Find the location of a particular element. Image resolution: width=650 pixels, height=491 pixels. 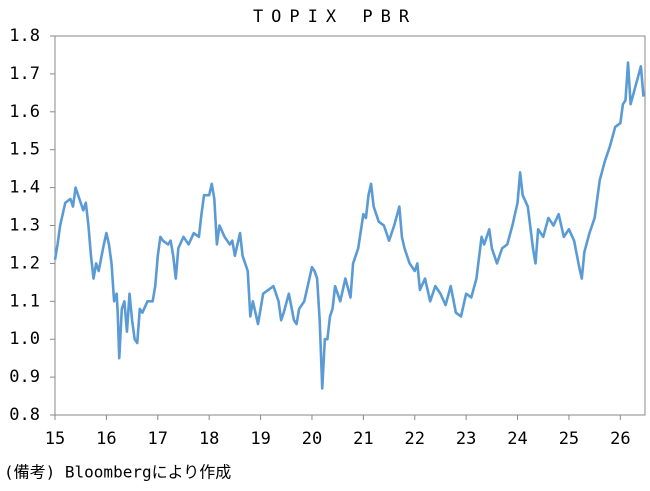

y-tick-label: 1.4 is located at coordinates (24, 188).